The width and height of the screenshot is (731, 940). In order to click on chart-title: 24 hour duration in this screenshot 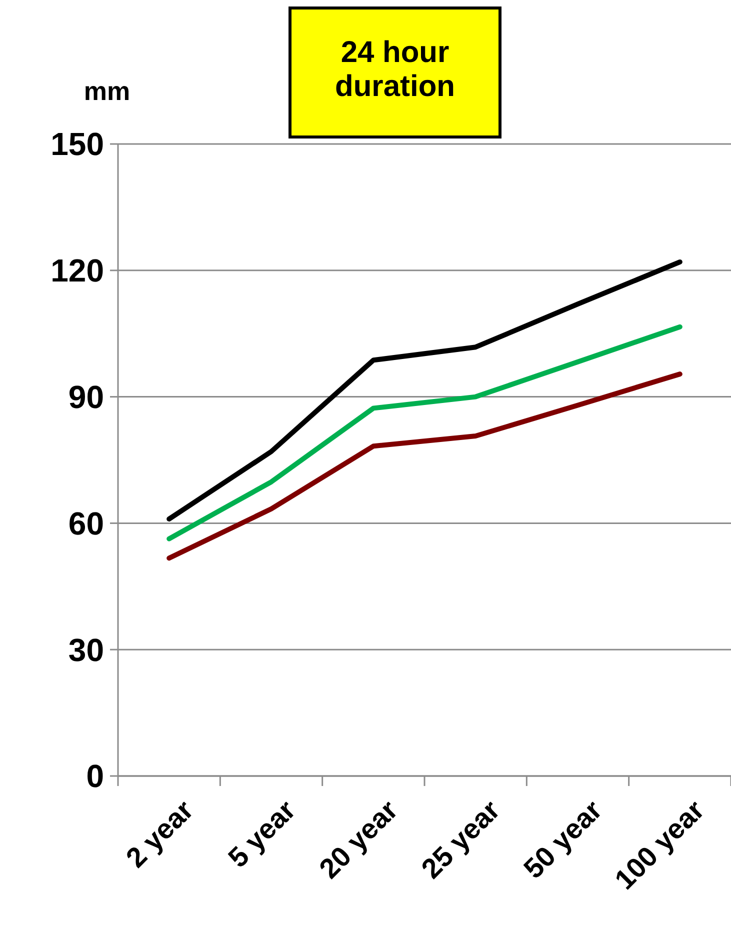, I will do `click(395, 69)`.